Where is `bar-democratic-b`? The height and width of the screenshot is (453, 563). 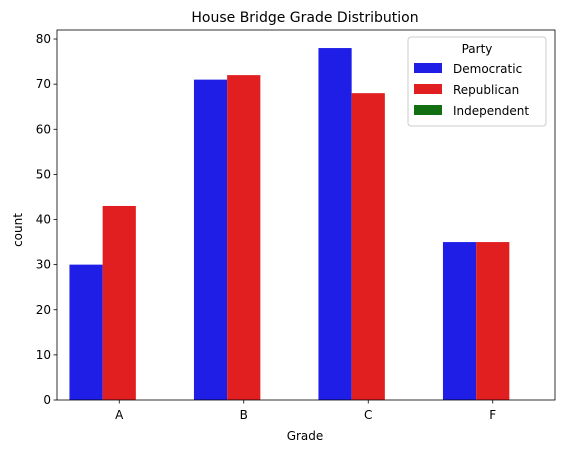 bar-democratic-b is located at coordinates (210, 239).